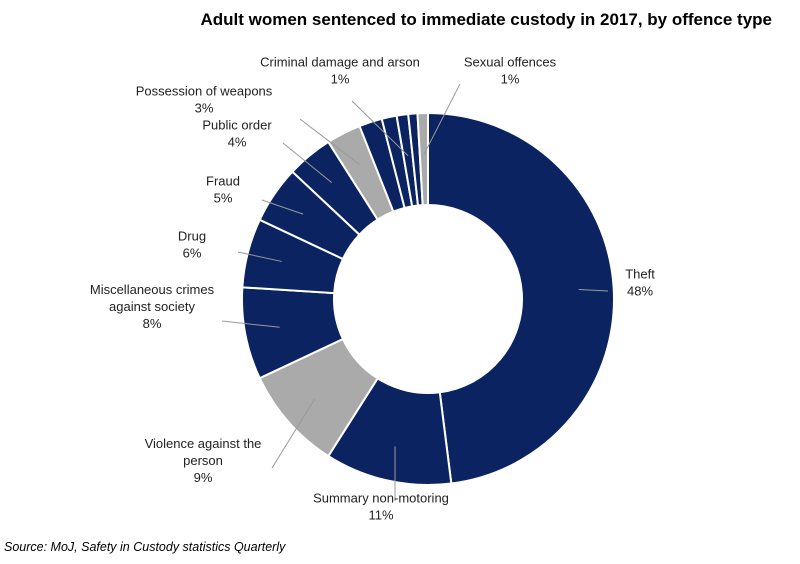 The height and width of the screenshot is (564, 800). What do you see at coordinates (237, 134) in the screenshot?
I see `slice-label: Public order 4%` at bounding box center [237, 134].